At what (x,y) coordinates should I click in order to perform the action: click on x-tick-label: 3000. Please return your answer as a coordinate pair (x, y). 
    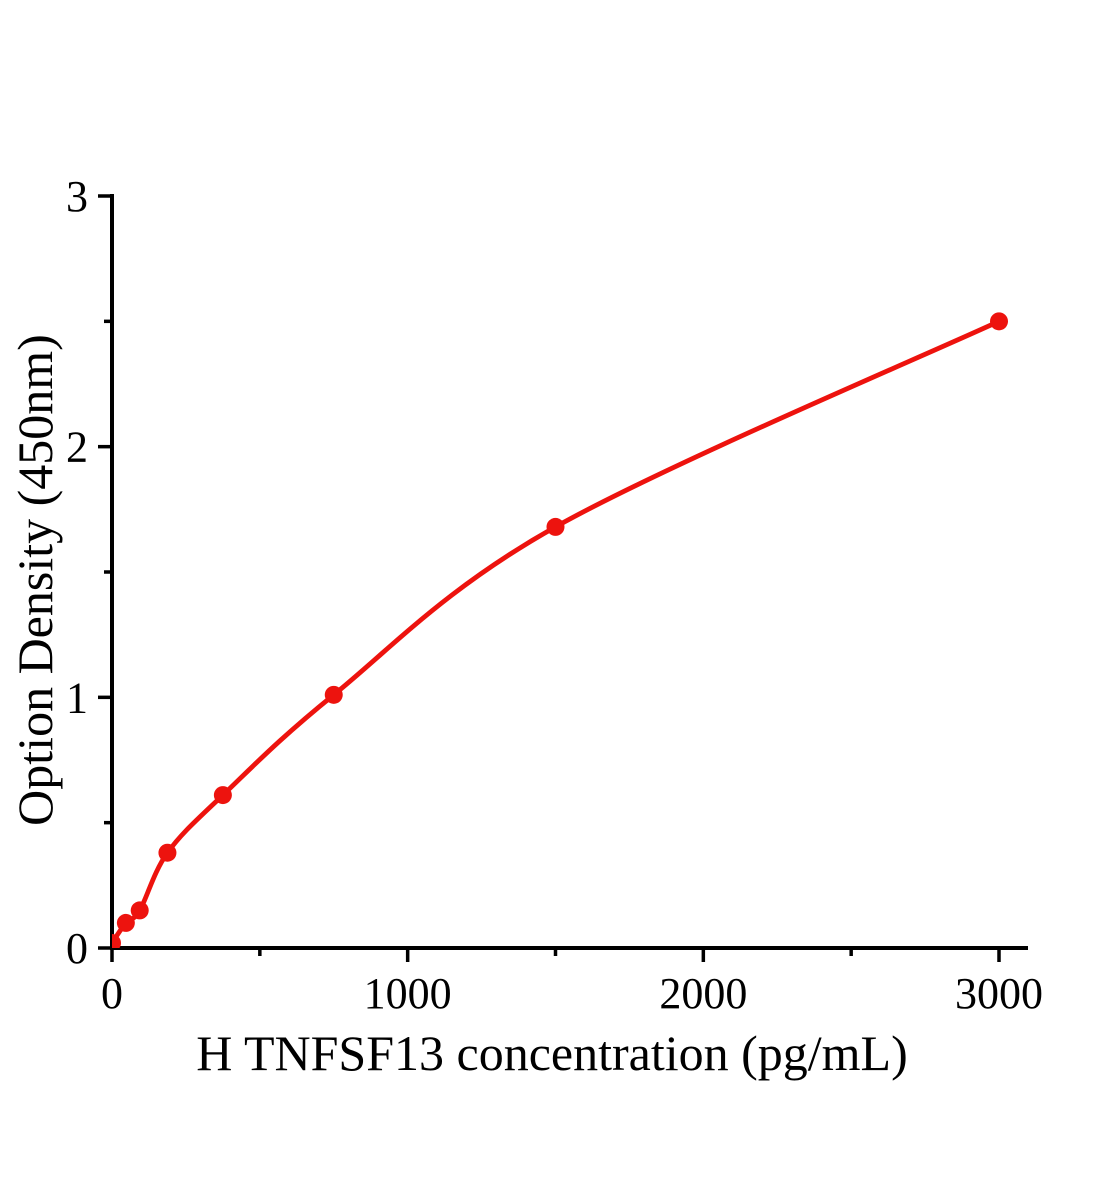
    Looking at the image, I should click on (999, 993).